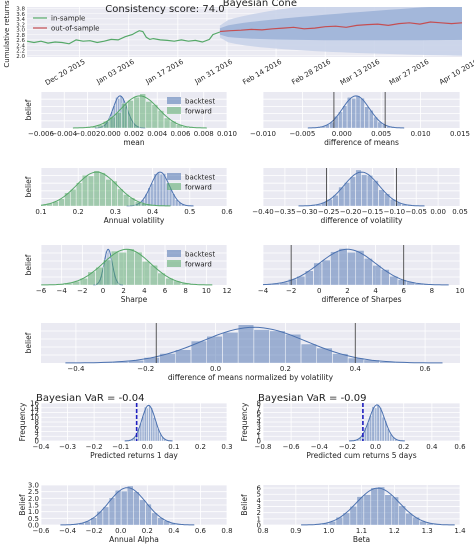  I want to click on beta-x-axis-label: Beta, so click(361, 539).